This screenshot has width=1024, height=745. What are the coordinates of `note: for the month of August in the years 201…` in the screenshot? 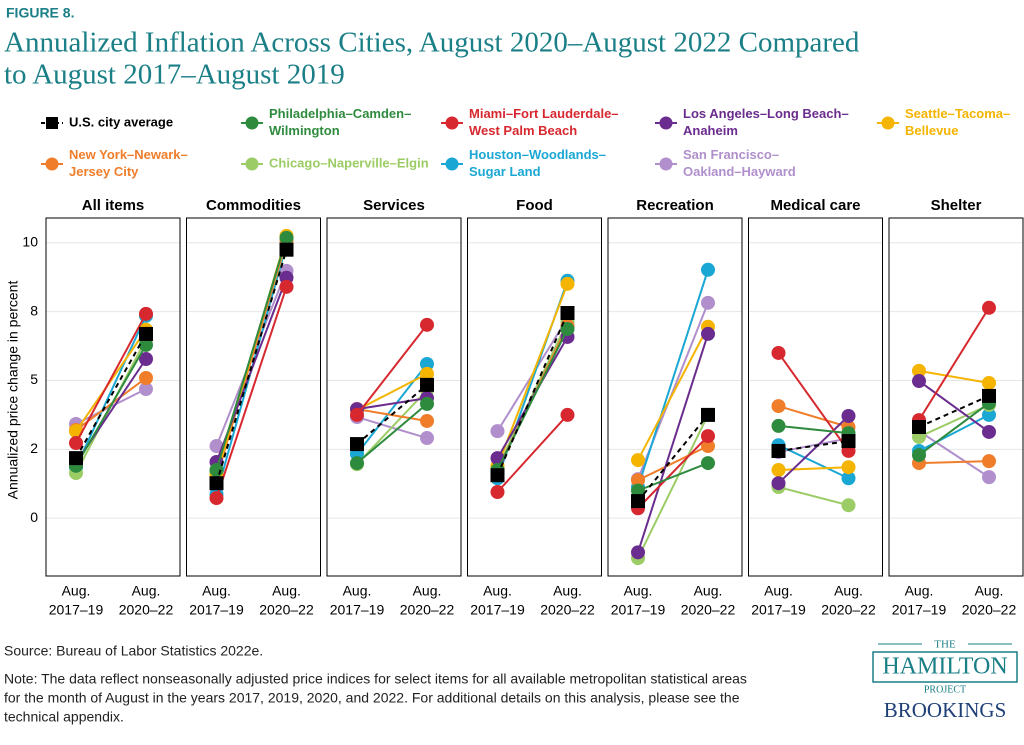 It's located at (372, 698).